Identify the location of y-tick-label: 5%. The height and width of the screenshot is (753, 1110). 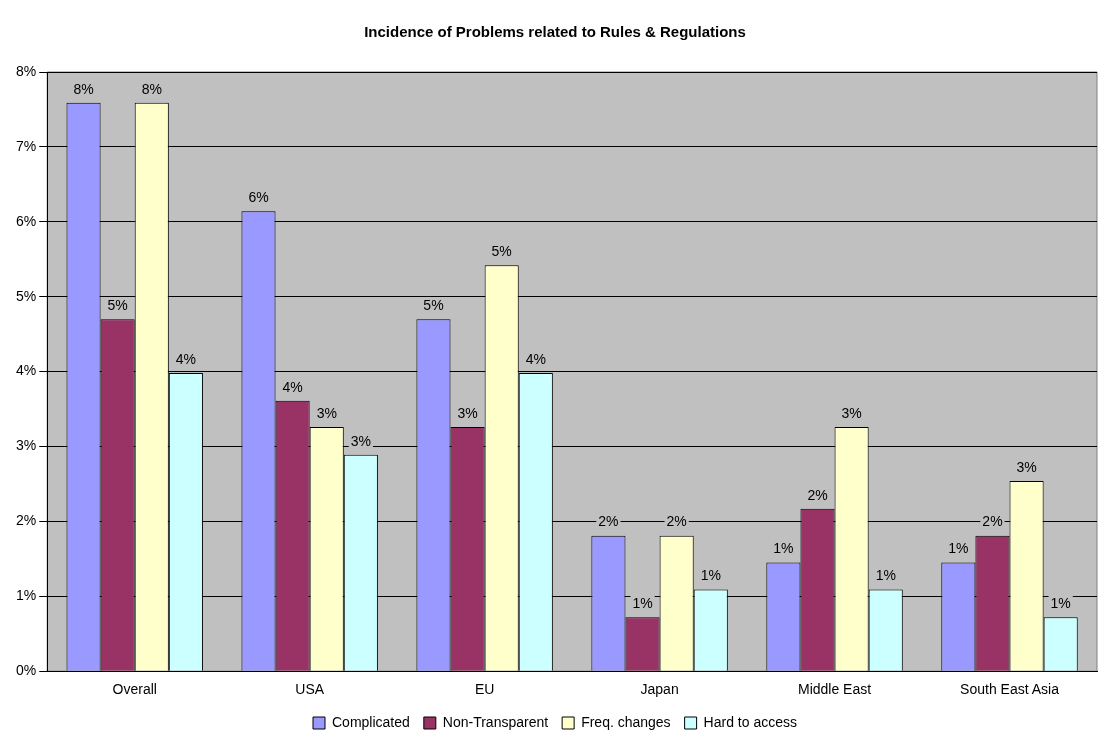
(26, 295).